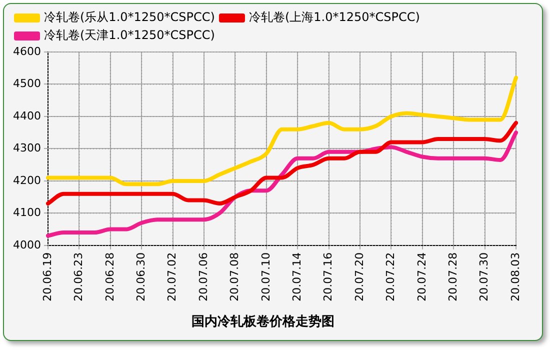 Image resolution: width=550 pixels, height=350 pixels. What do you see at coordinates (26, 115) in the screenshot?
I see `y-tick-label: 4400` at bounding box center [26, 115].